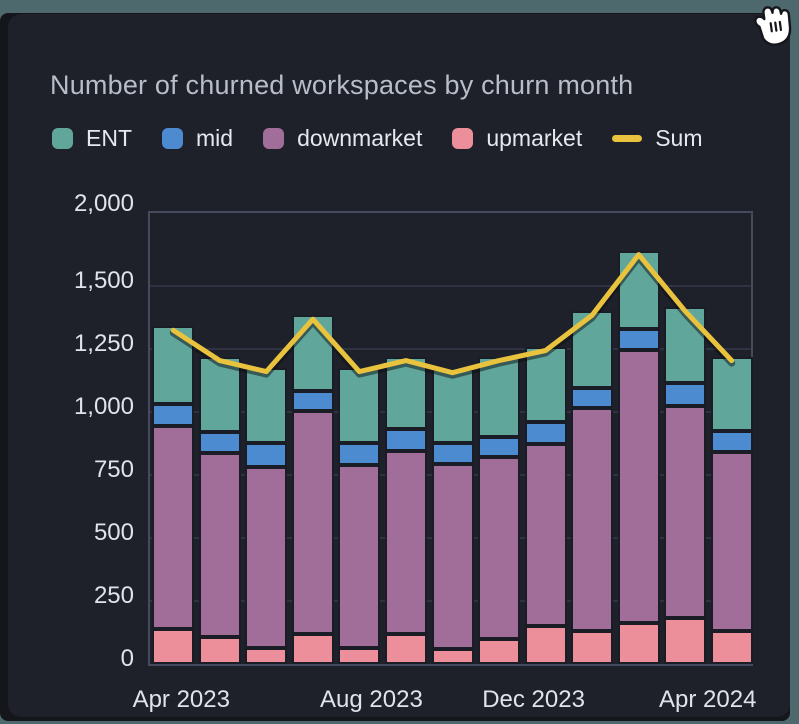 This screenshot has height=724, width=799. I want to click on legend-label: upmarket, so click(534, 138).